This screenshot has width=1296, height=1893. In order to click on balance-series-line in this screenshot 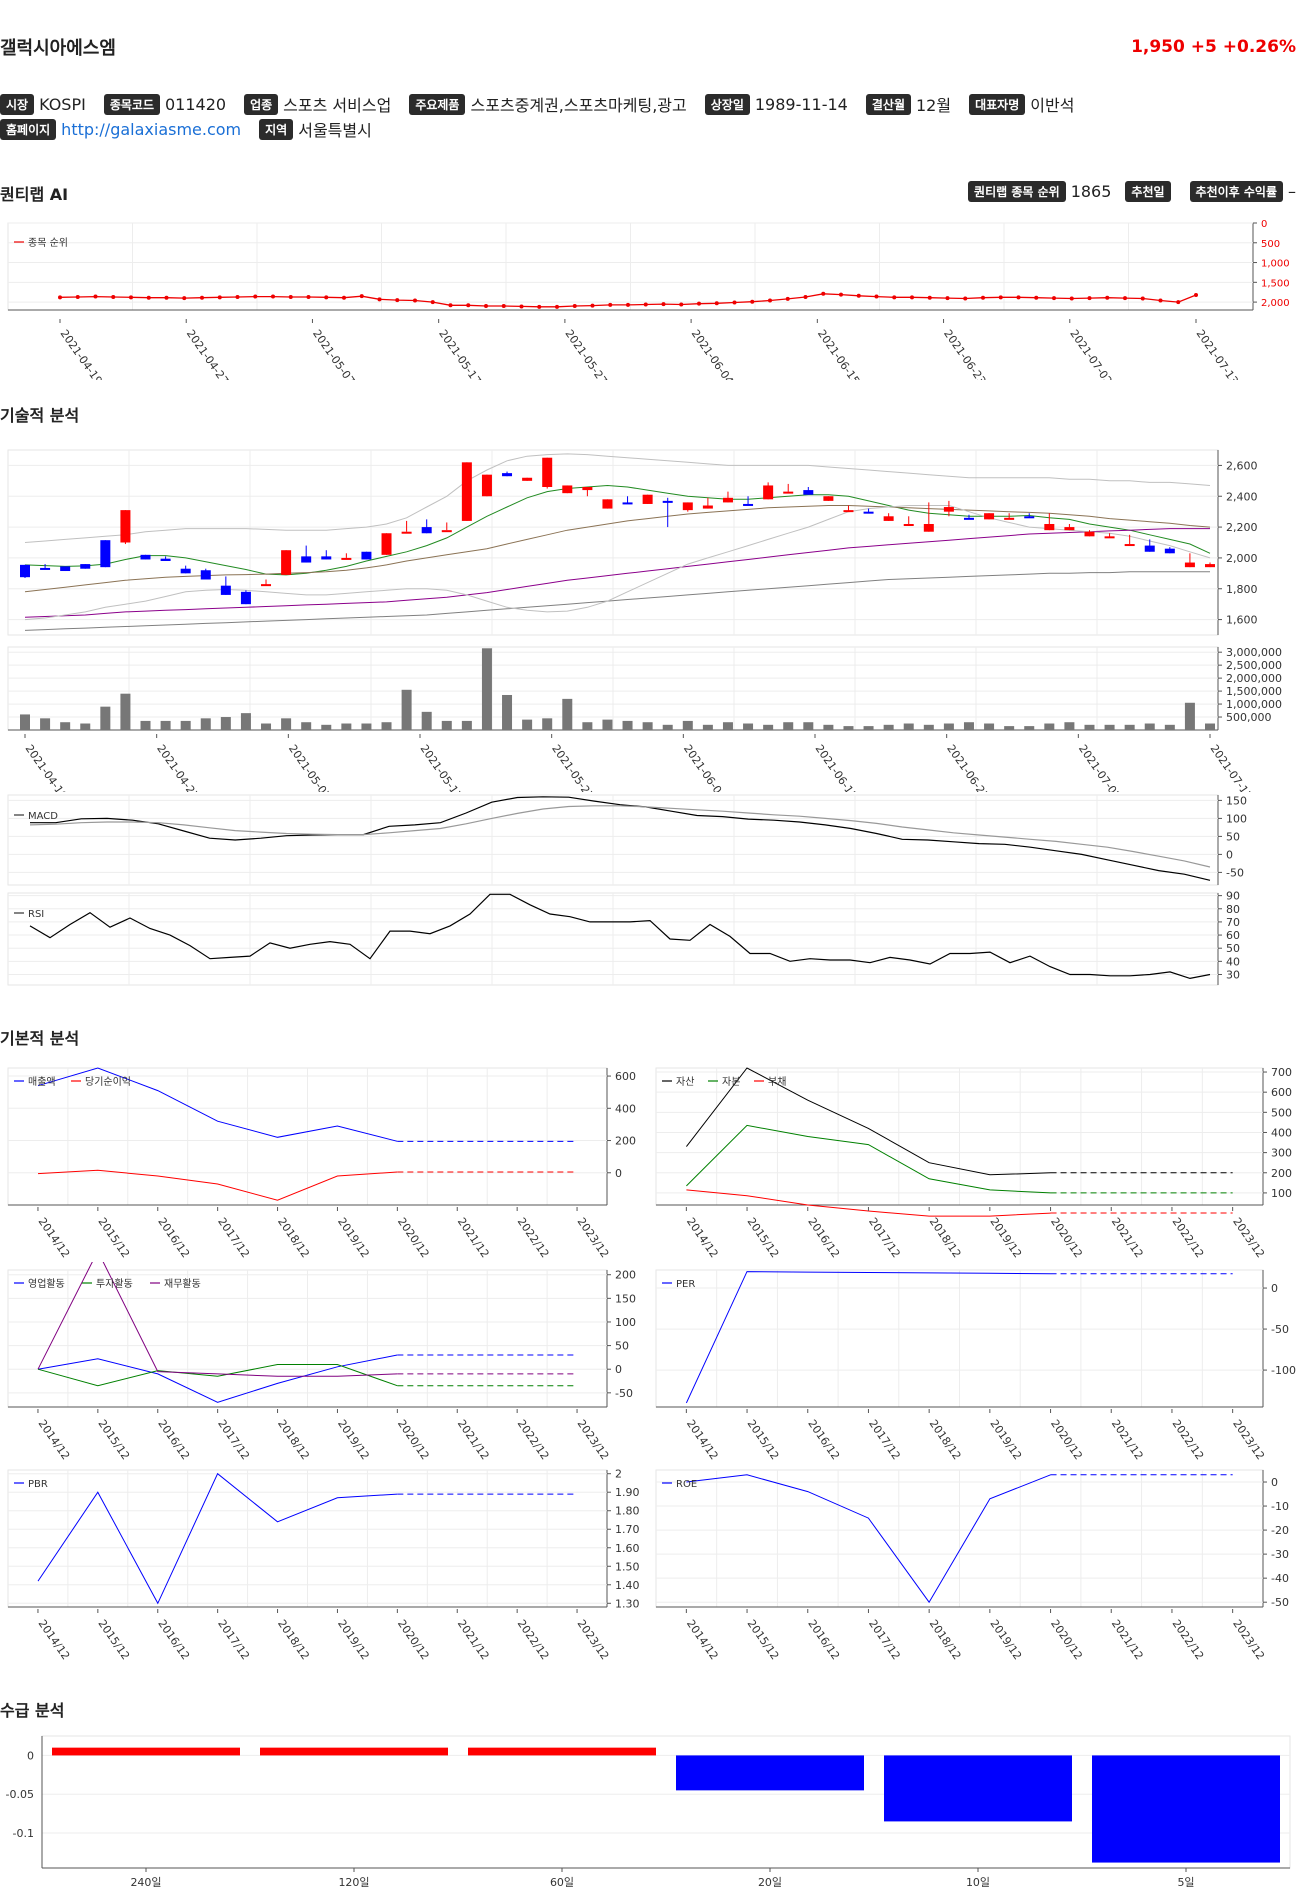, I will do `click(868, 1203)`.